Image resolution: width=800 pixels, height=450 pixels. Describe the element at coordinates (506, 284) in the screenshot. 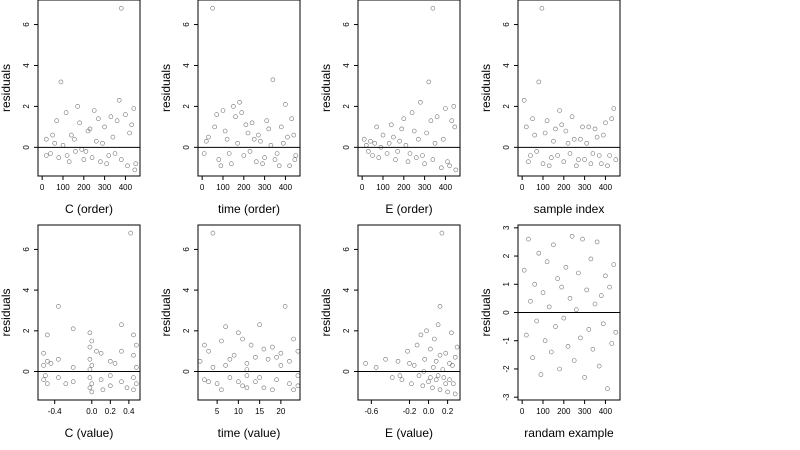

I see `y-tick-label: 1` at that location.